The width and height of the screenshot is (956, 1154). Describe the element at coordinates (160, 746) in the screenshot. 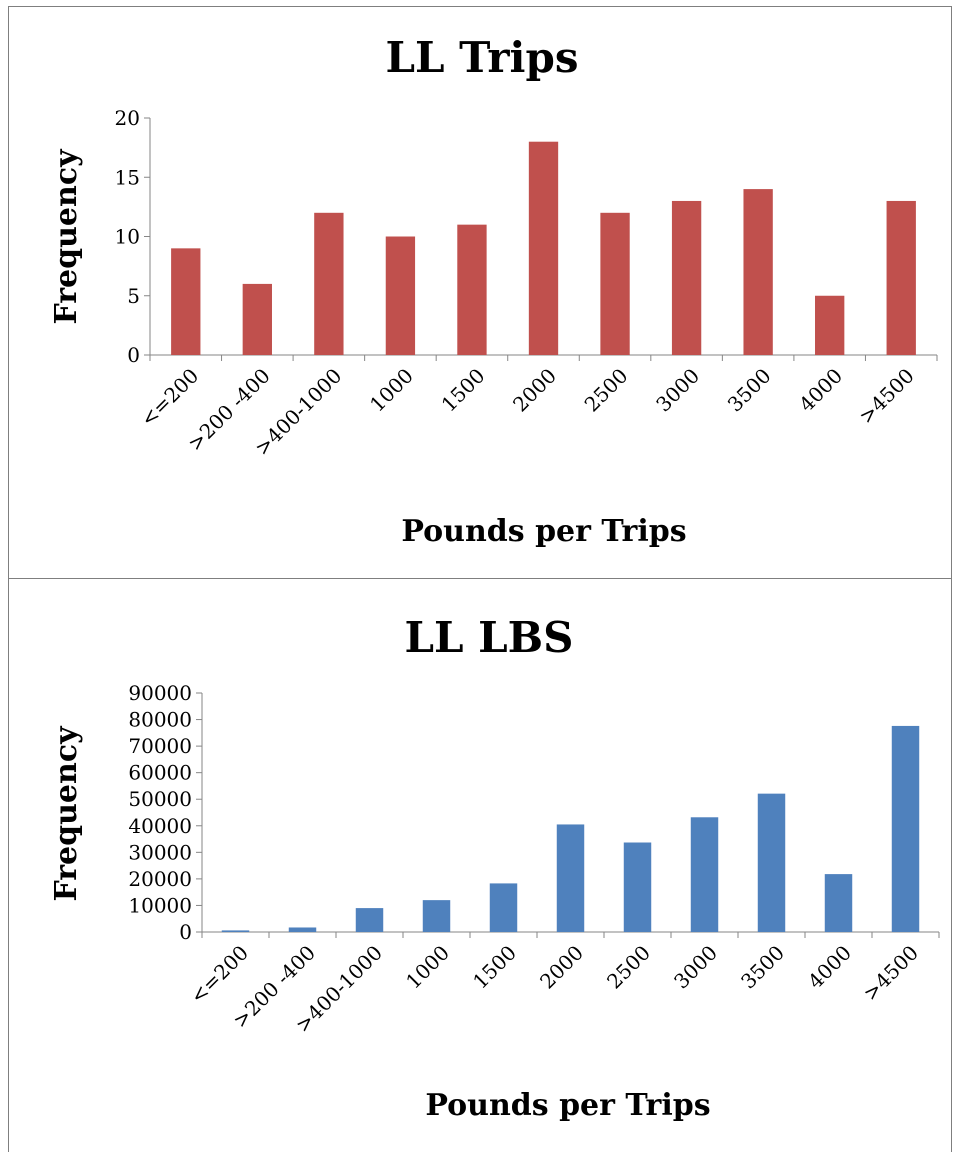

I see `y-tick-label: 70000` at that location.